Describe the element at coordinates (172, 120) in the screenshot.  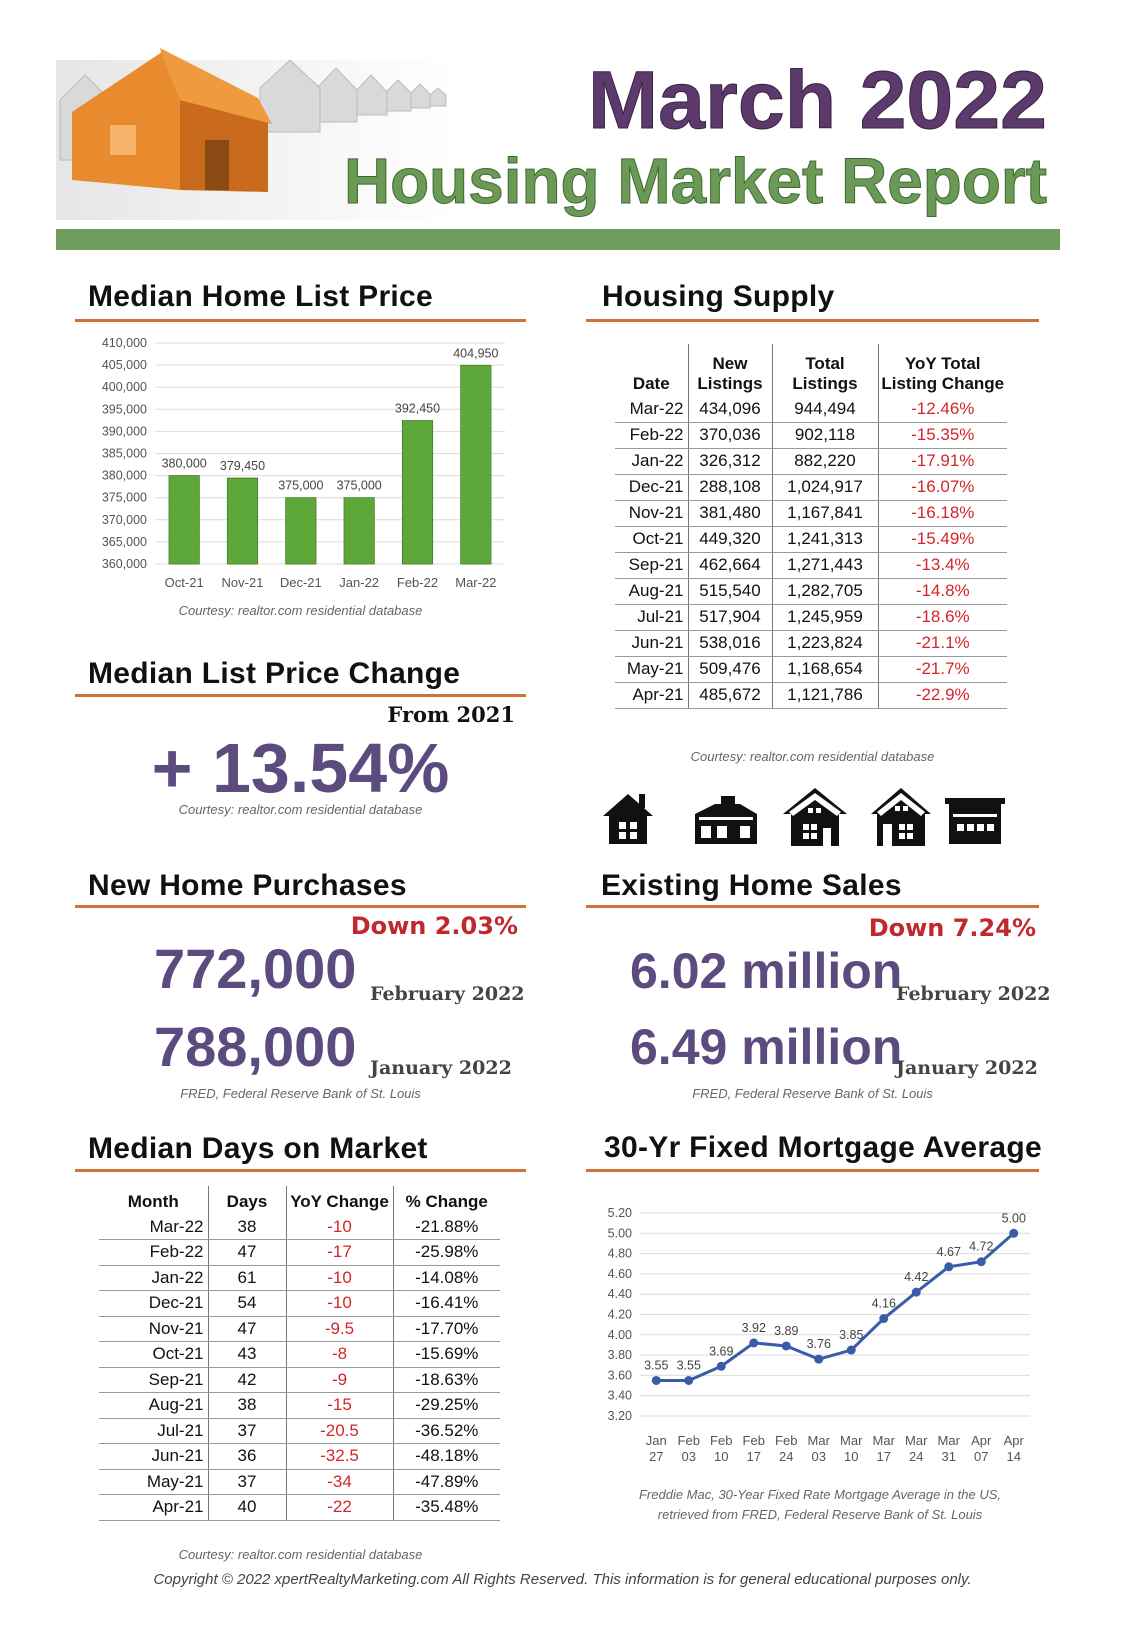
I see `orange-house` at that location.